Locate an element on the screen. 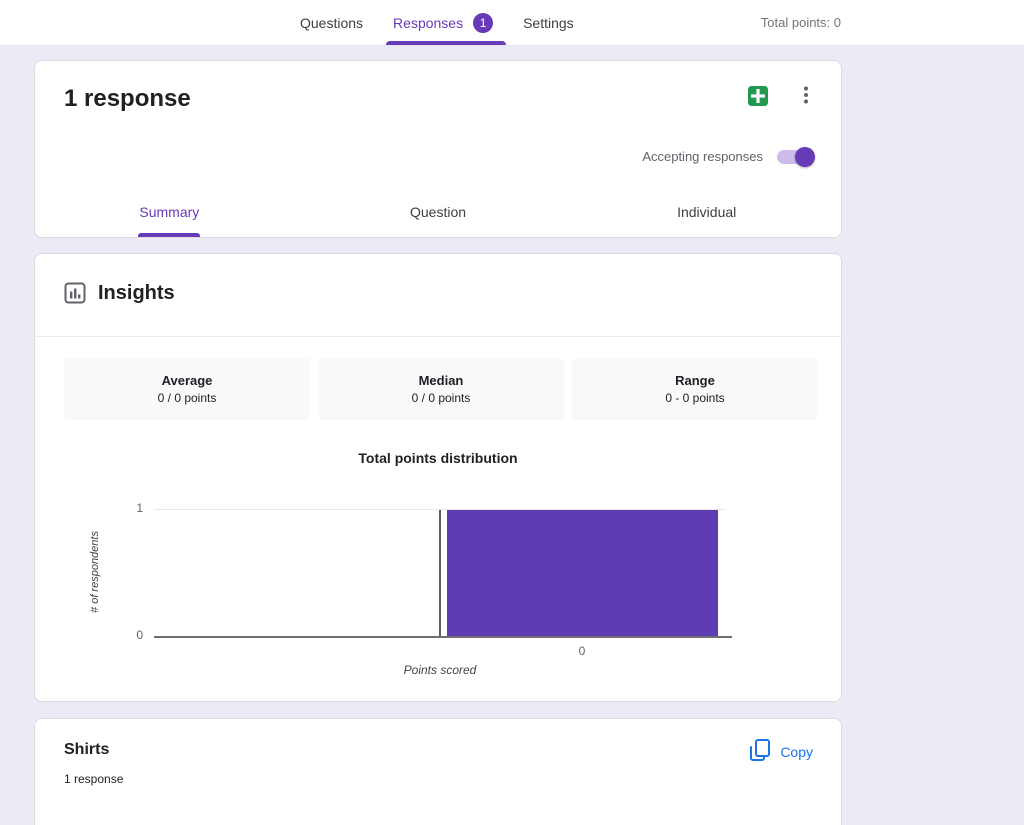 This screenshot has height=825, width=1024. question-summary-card: Shirts 1 response Copy is located at coordinates (438, 771).